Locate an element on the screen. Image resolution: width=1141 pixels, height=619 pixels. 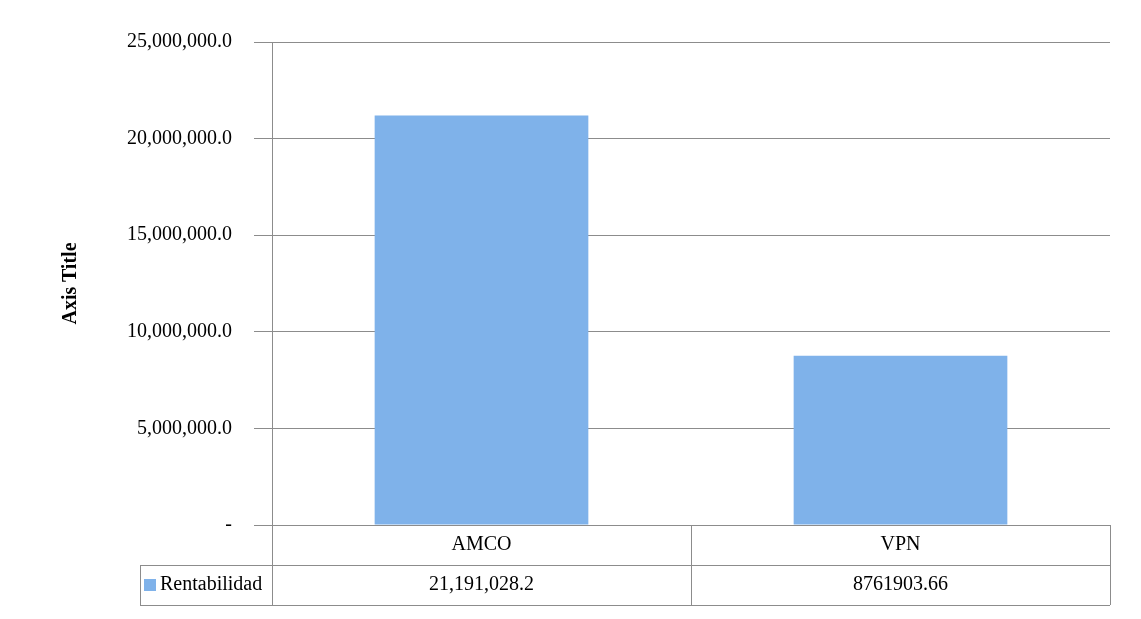
y-tick-label: 25,000,000.0 is located at coordinates (179, 40).